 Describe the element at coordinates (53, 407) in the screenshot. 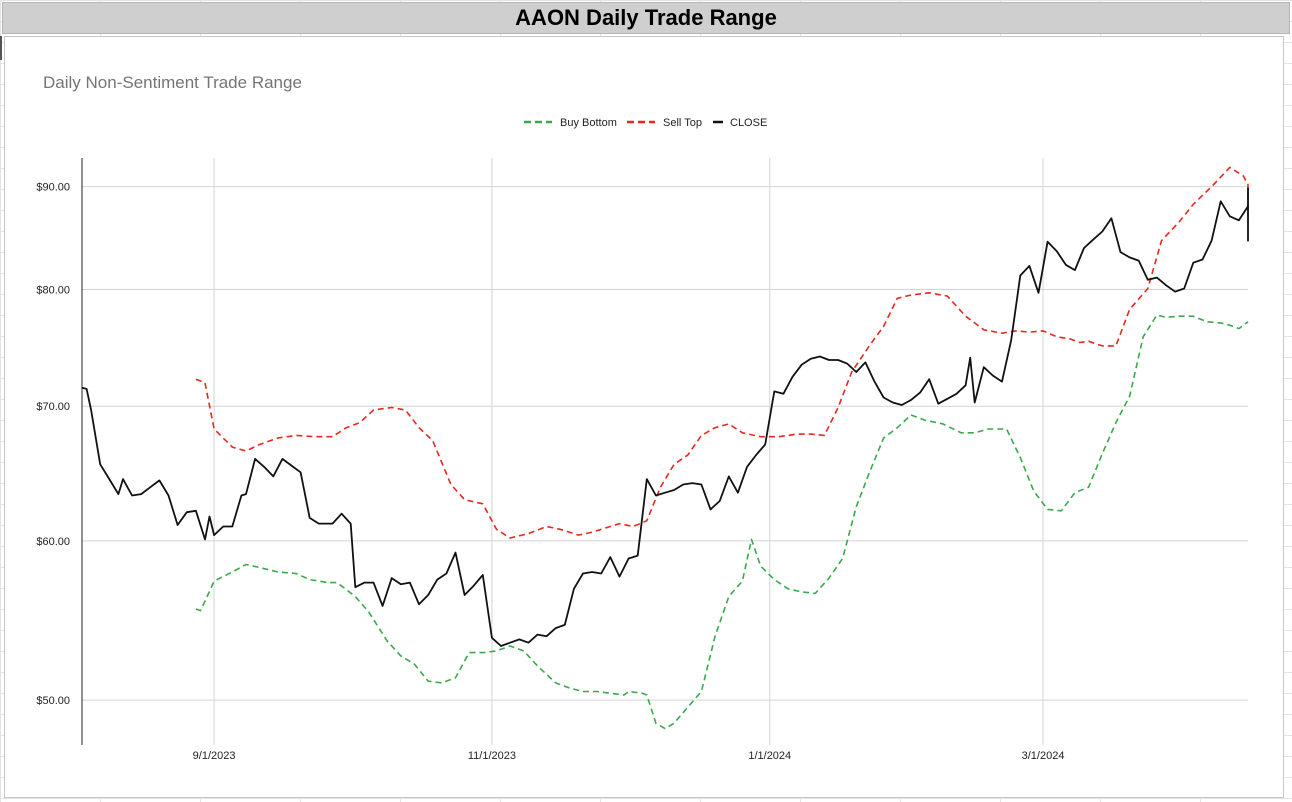

I see `y-tick-label: $70.00` at that location.